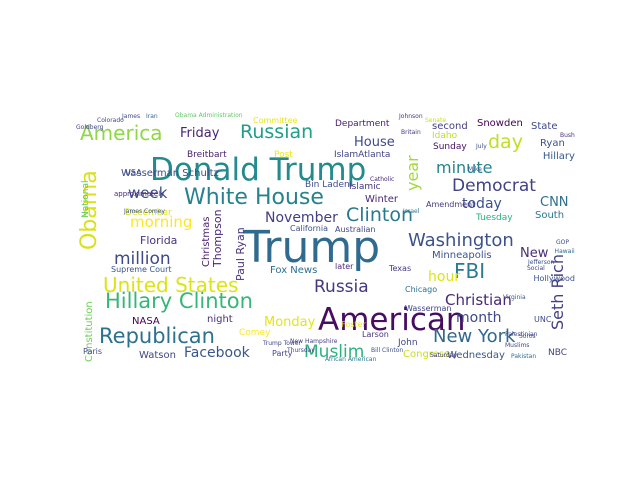 The height and width of the screenshot is (481, 640). Describe the element at coordinates (110, 120) in the screenshot. I see `word-colorado: Colorado` at that location.